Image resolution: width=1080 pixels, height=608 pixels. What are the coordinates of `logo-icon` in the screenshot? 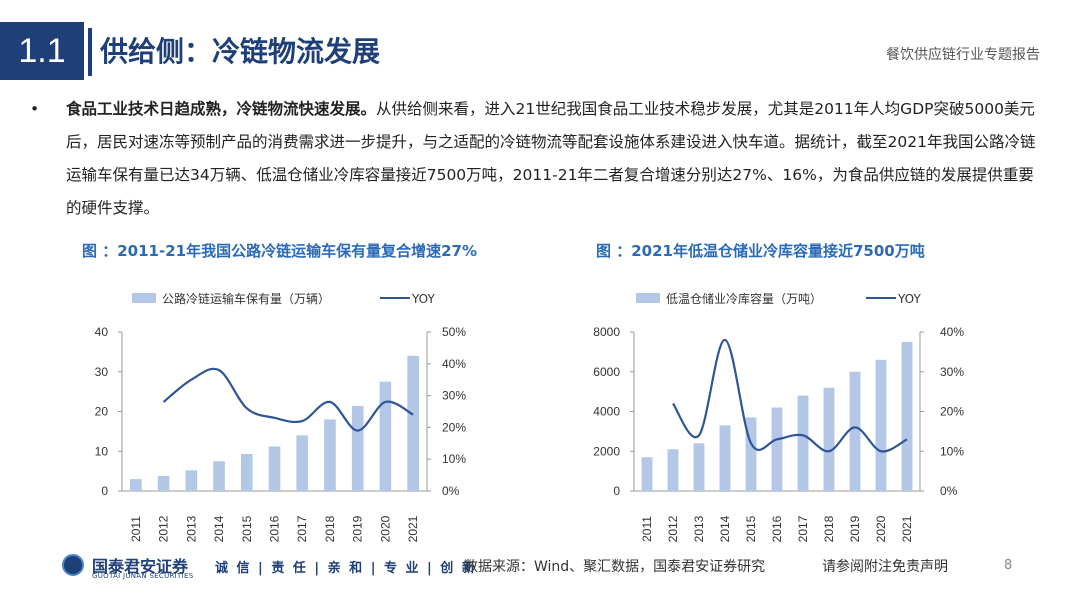 It's located at (73, 565).